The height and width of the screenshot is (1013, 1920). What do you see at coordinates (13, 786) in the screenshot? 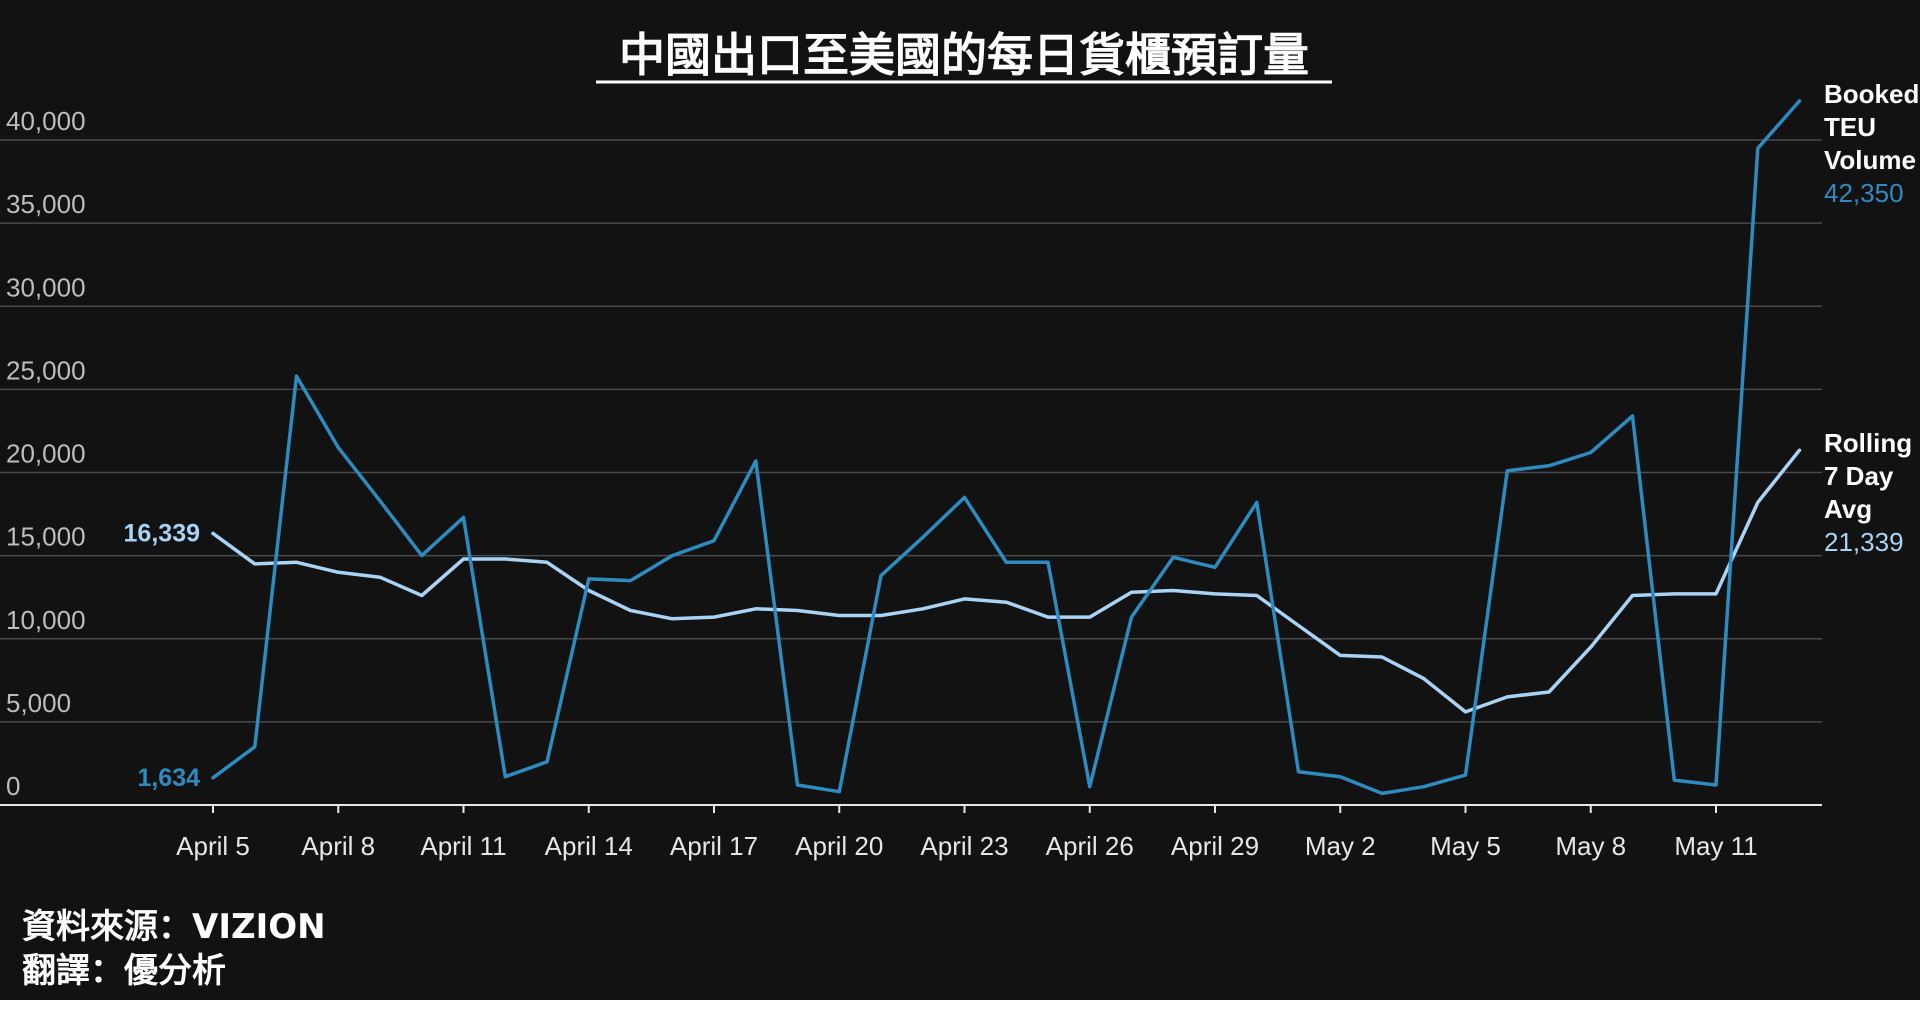
I see `y-tick-label: 0` at bounding box center [13, 786].